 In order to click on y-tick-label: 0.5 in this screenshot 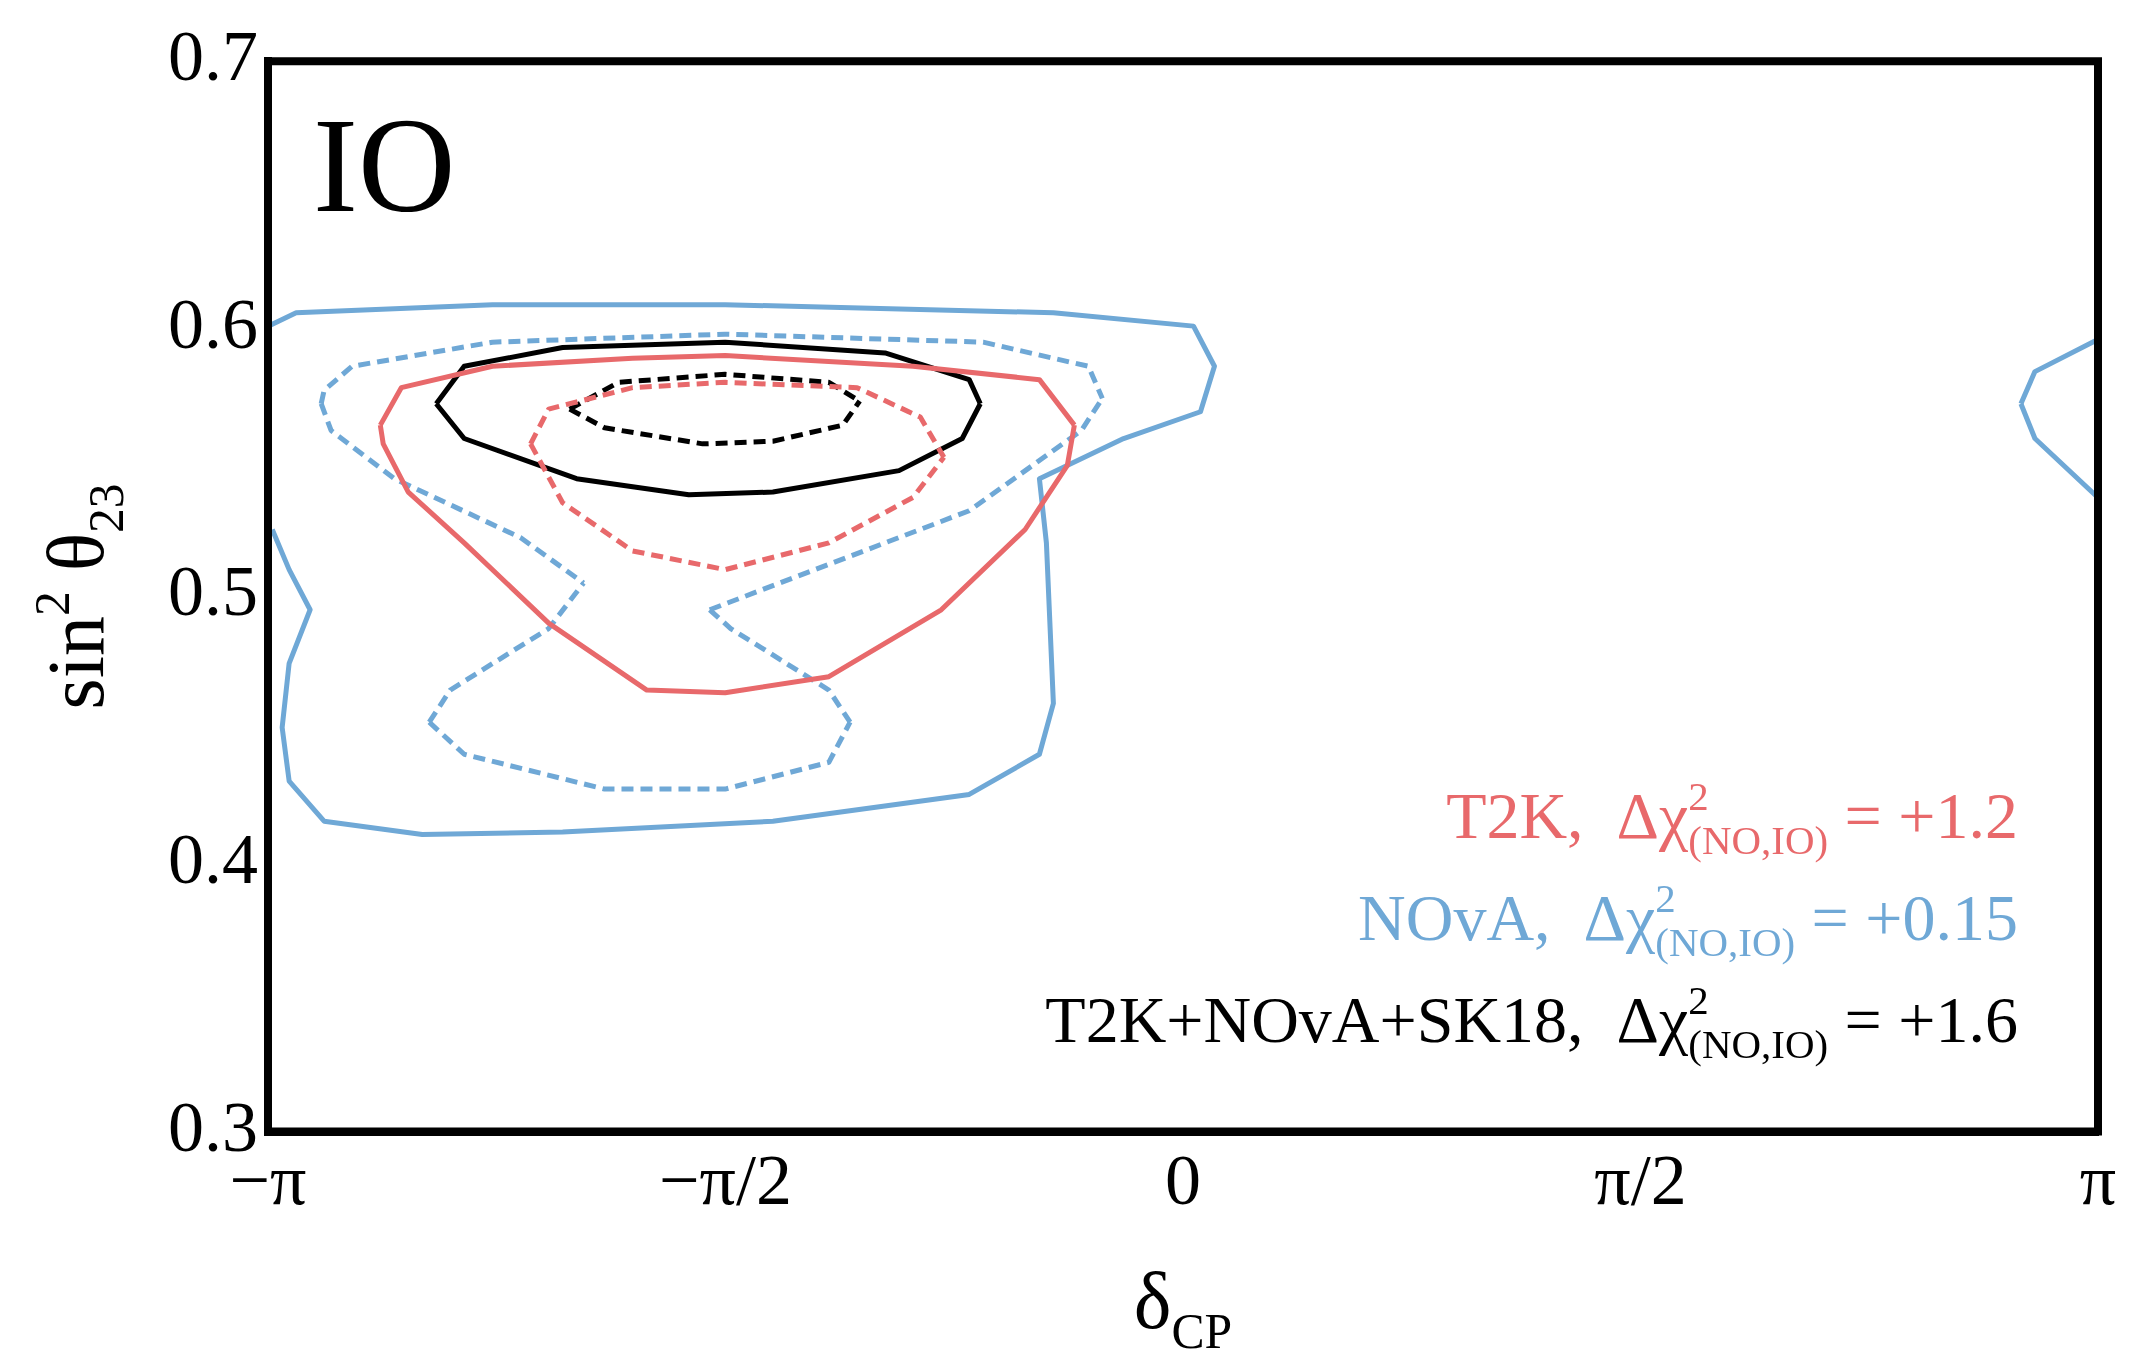, I will do `click(213, 591)`.